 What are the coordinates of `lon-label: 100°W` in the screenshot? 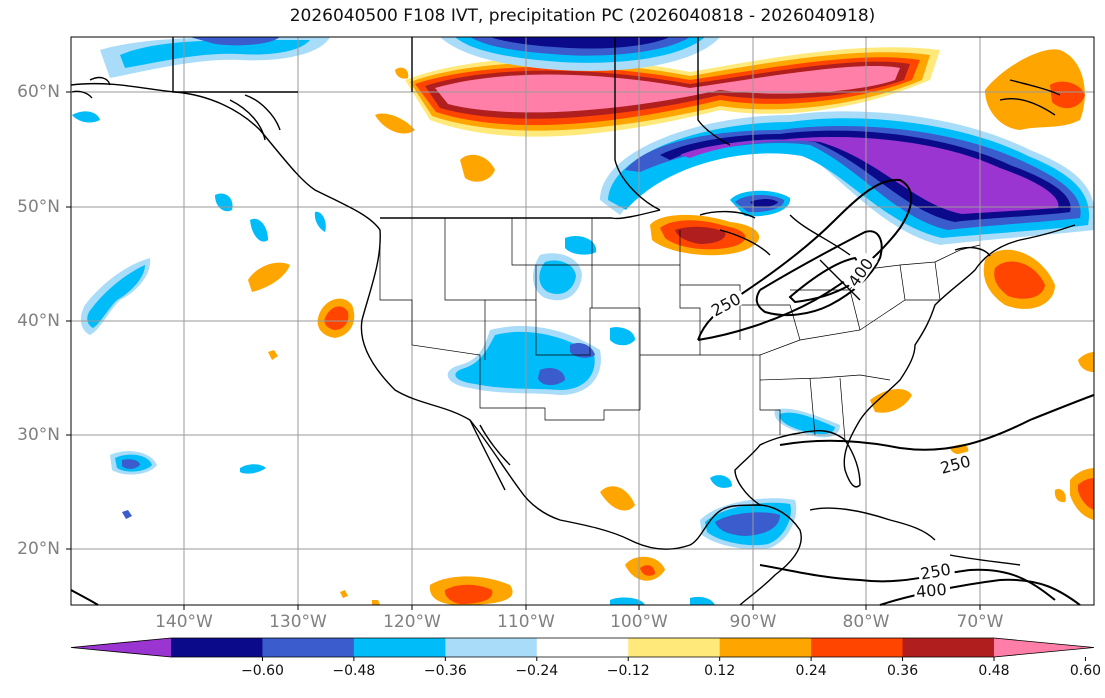 It's located at (639, 622).